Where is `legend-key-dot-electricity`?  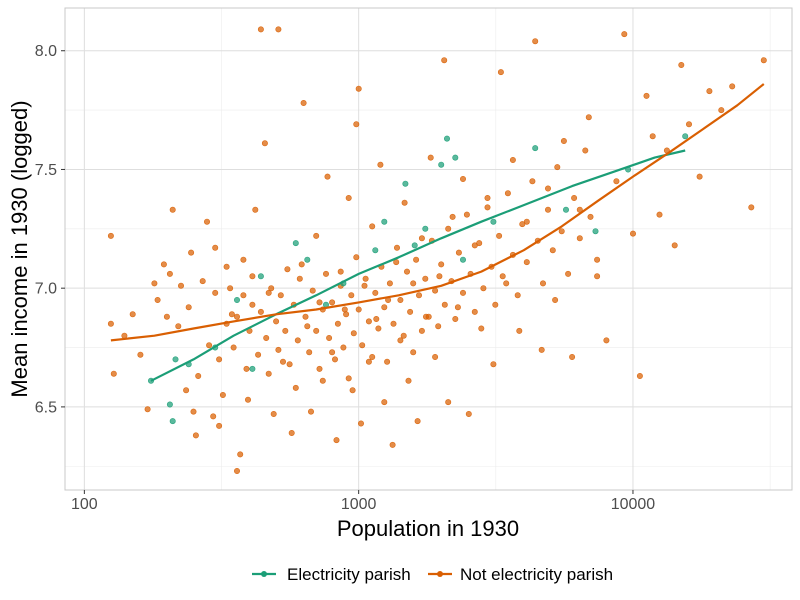
legend-key-dot-electricity is located at coordinates (264, 574).